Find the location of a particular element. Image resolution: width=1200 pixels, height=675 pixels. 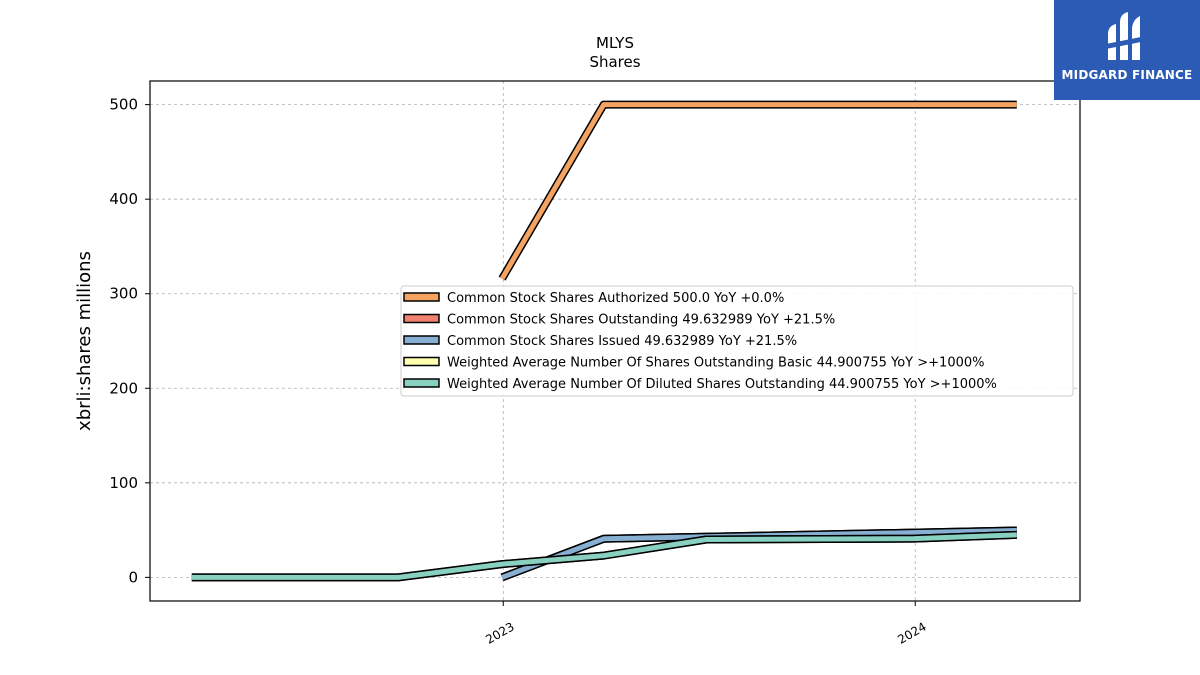

y-tick-label: 200 is located at coordinates (123, 388).